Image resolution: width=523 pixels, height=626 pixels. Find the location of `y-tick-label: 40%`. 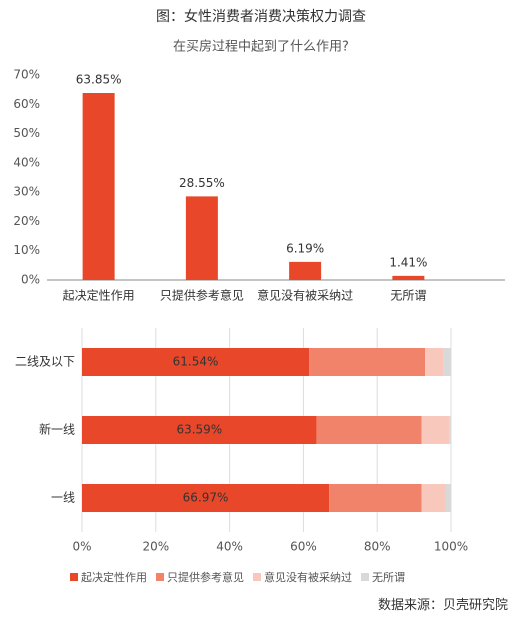

y-tick-label: 40% is located at coordinates (26, 162).